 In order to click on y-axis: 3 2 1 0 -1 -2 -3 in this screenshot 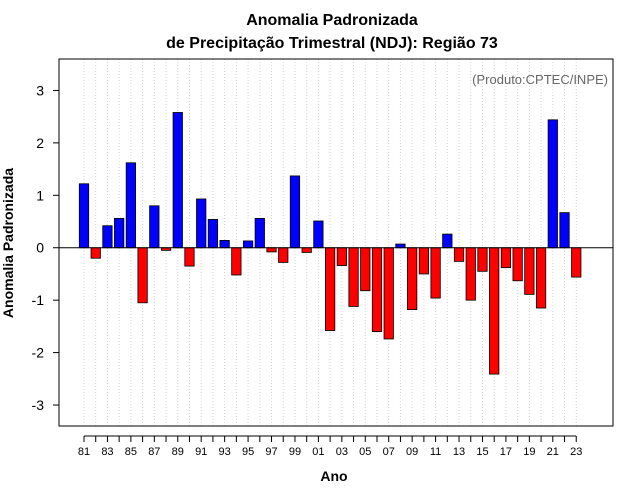, I will do `click(45, 247)`.